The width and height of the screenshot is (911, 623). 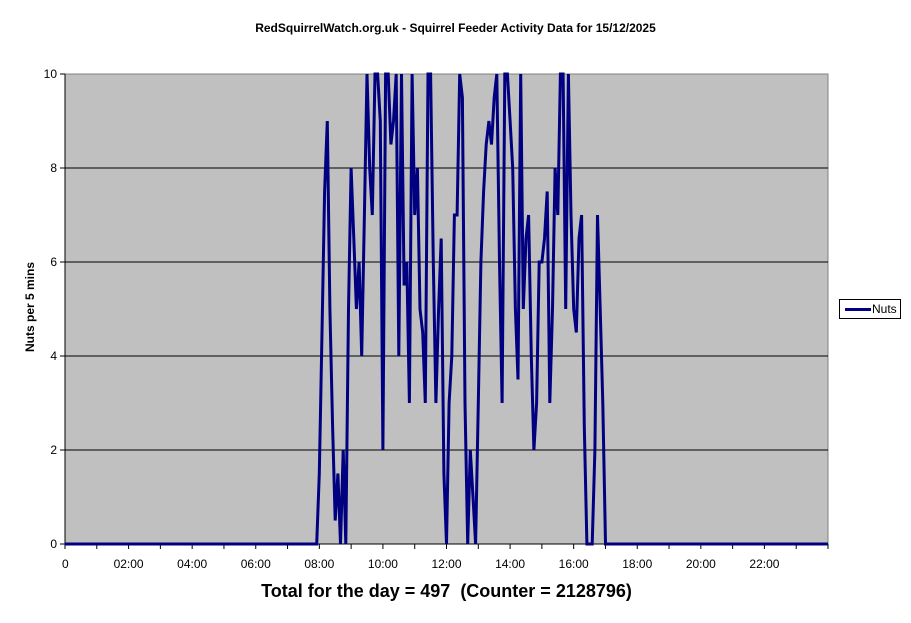 What do you see at coordinates (884, 309) in the screenshot?
I see `legend-label: Nuts` at bounding box center [884, 309].